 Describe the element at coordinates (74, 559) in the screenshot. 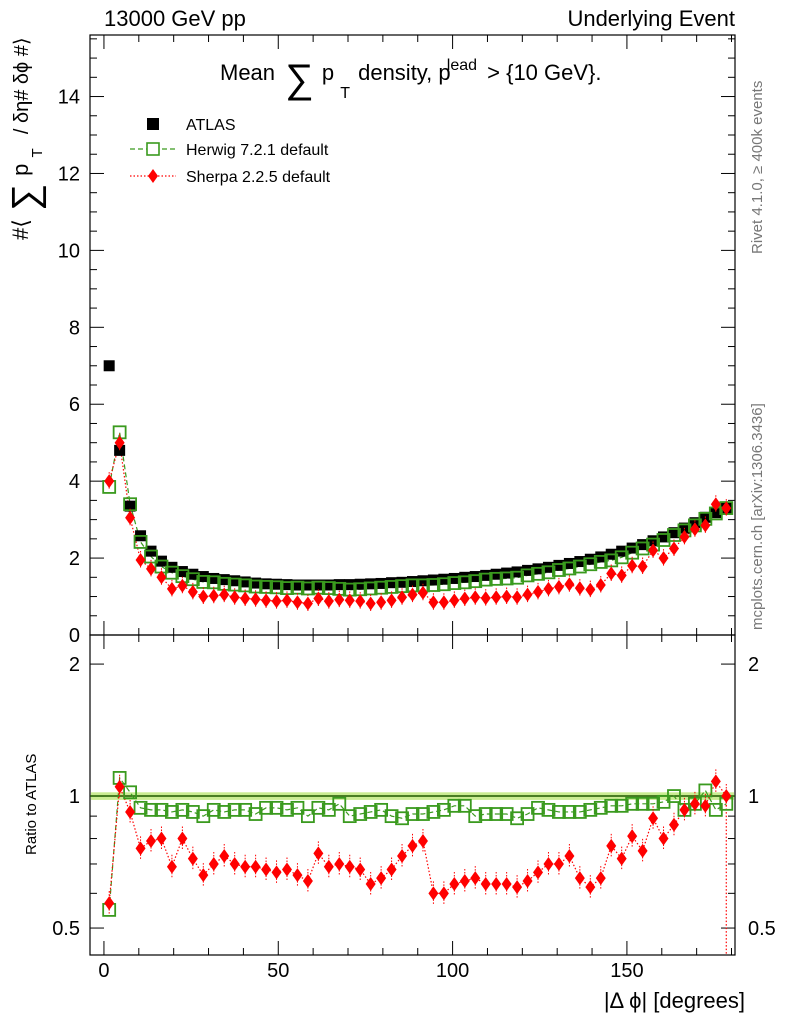

I see `y-tick-label: 2` at that location.